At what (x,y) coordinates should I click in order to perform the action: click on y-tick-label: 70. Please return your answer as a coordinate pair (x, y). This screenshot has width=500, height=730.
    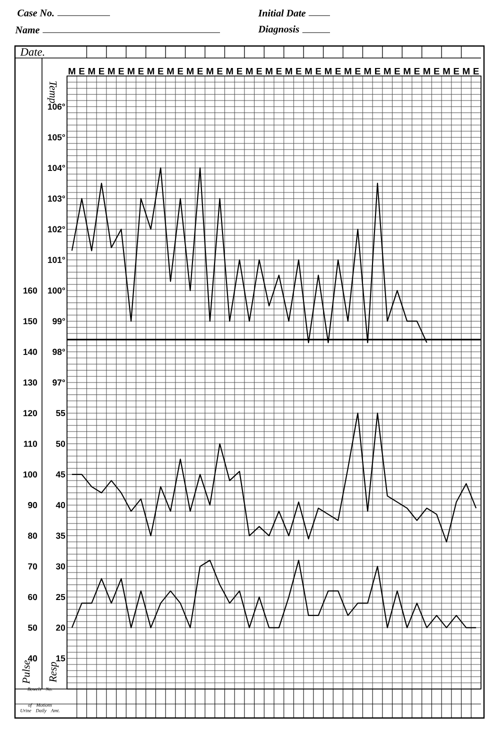
    Looking at the image, I should click on (33, 566).